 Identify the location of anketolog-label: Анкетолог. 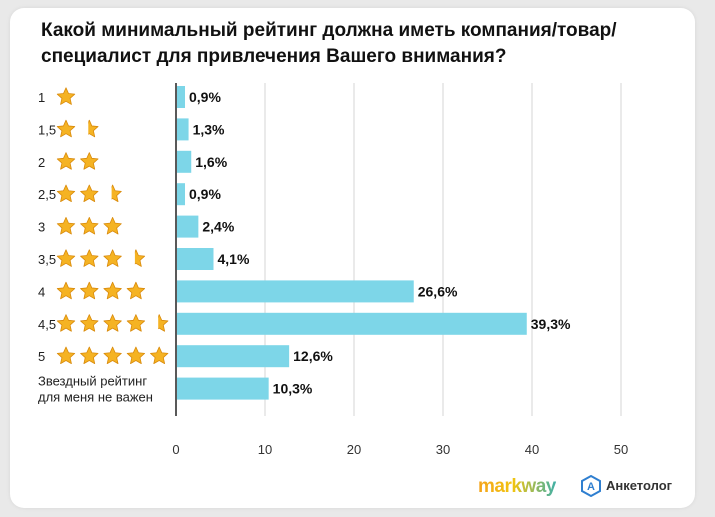
(639, 485).